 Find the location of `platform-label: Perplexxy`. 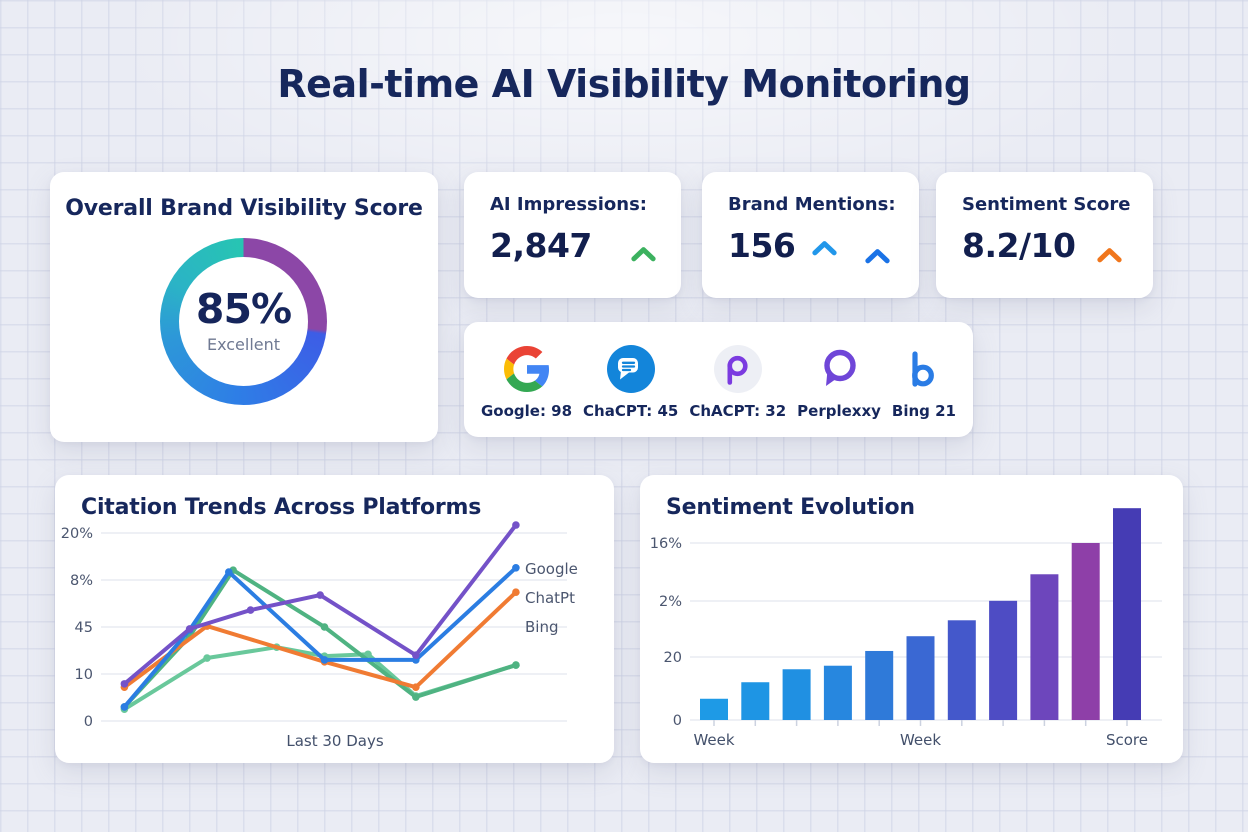

platform-label: Perplexxy is located at coordinates (839, 411).